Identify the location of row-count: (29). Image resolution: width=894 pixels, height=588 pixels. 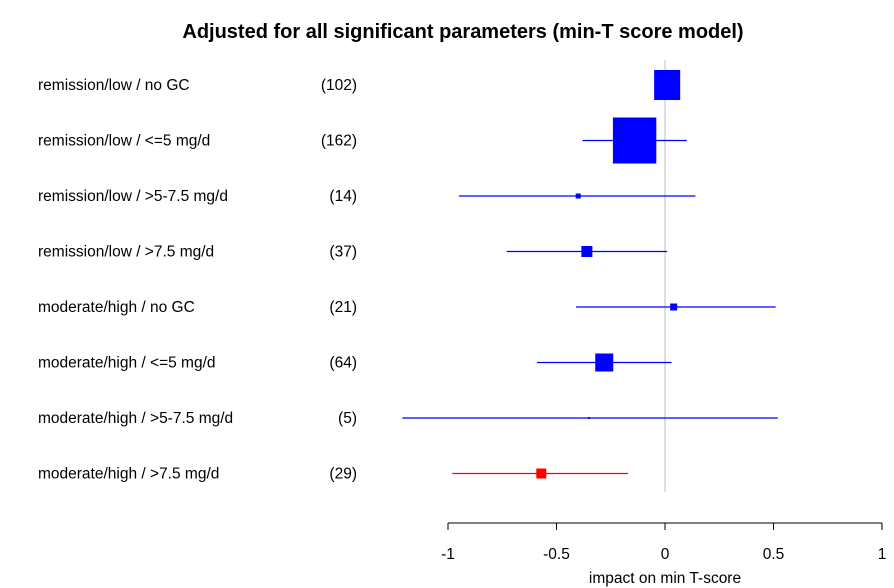
(343, 474).